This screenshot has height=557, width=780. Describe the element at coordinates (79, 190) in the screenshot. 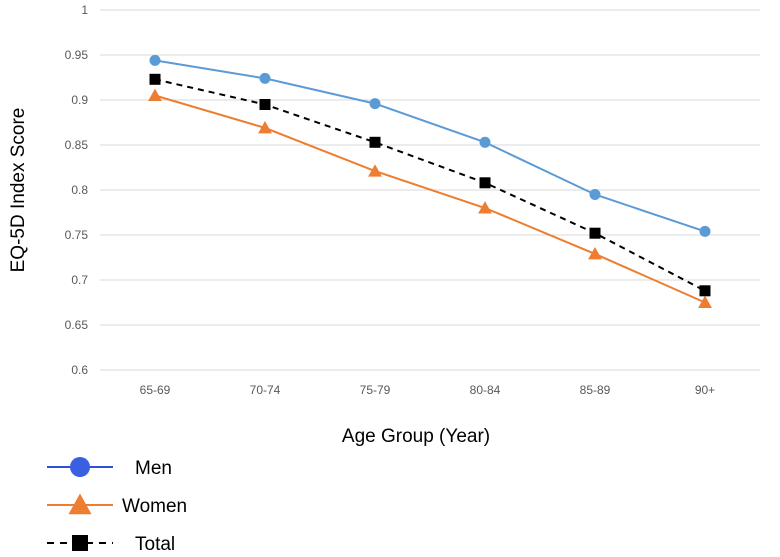

I see `y-tick-label: 0.8` at that location.